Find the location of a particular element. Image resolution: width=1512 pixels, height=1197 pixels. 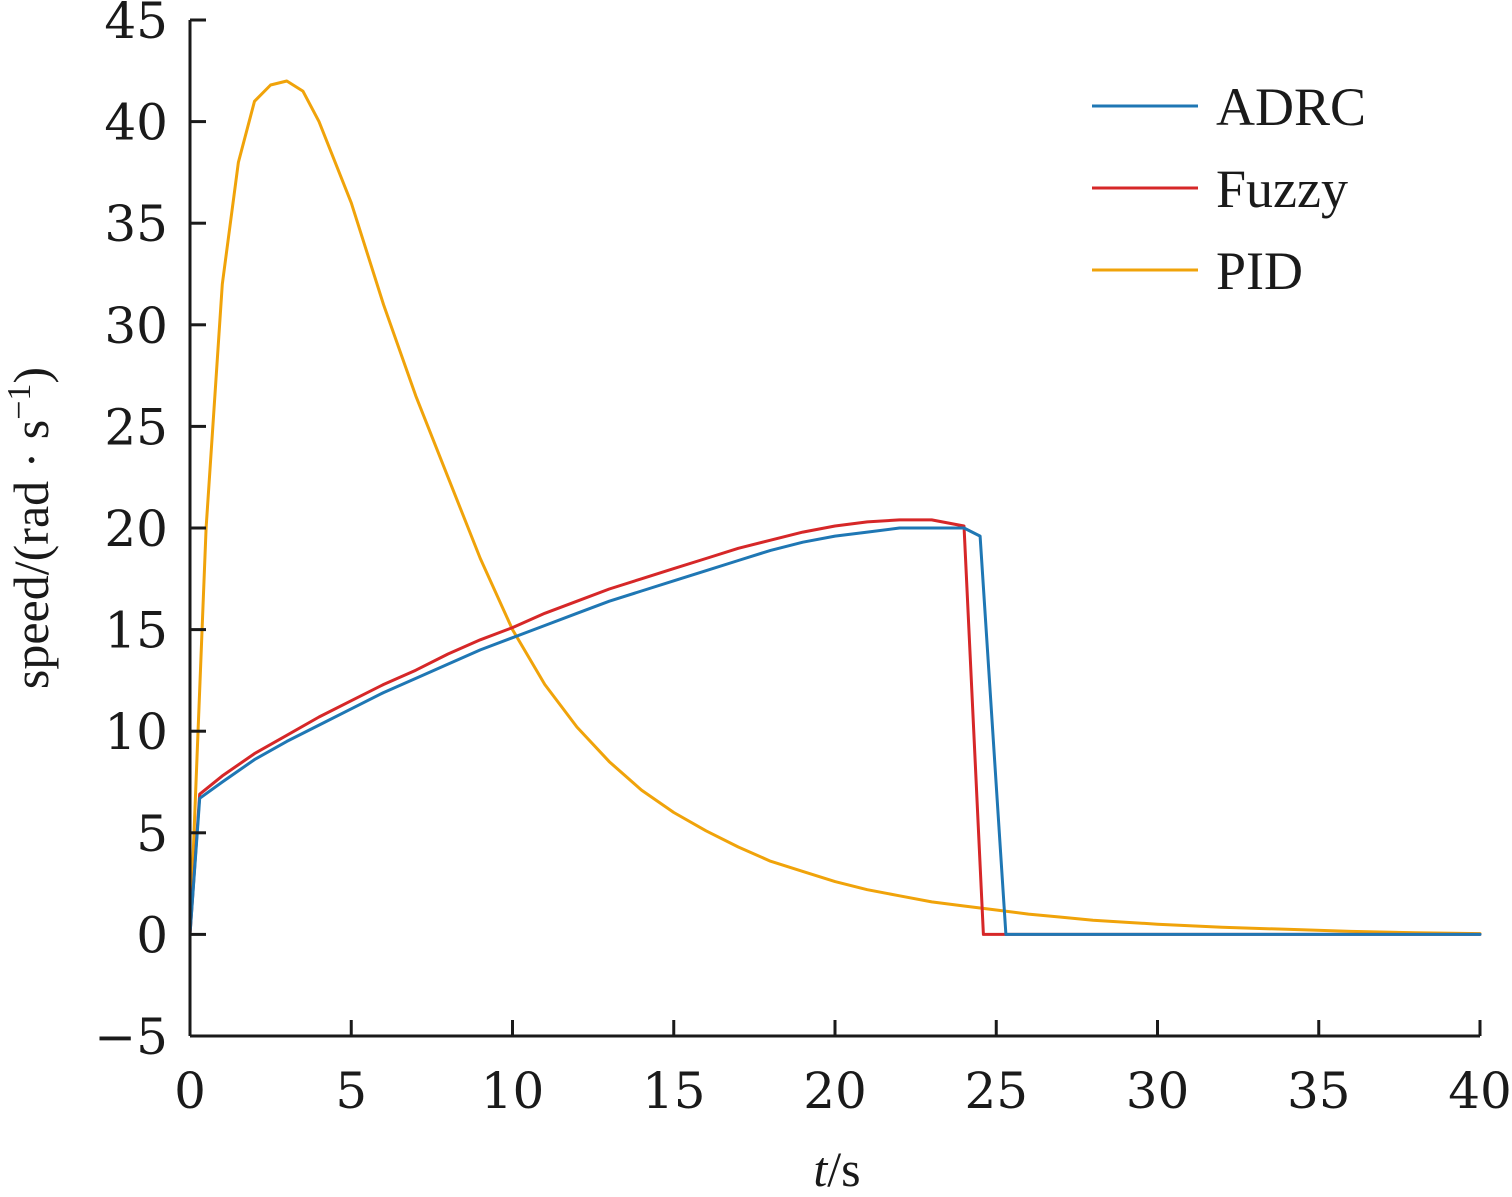

x-tick-label: 20 is located at coordinates (835, 1091).